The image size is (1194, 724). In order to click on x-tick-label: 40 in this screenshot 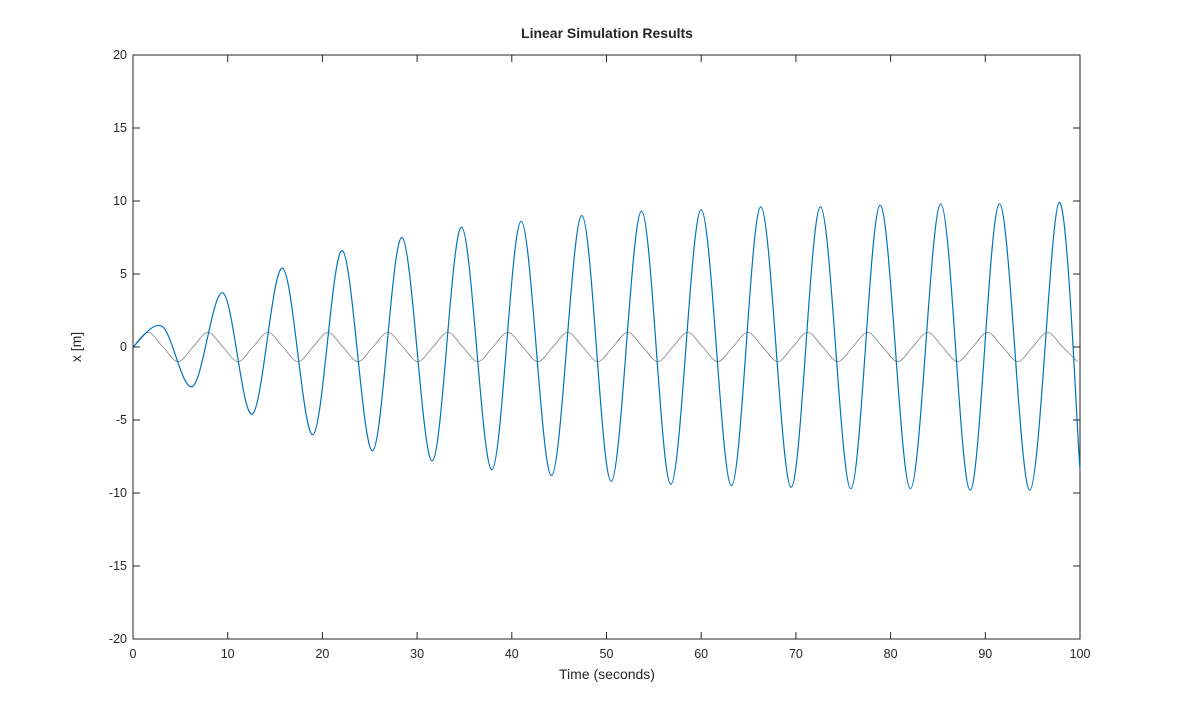, I will do `click(512, 654)`.